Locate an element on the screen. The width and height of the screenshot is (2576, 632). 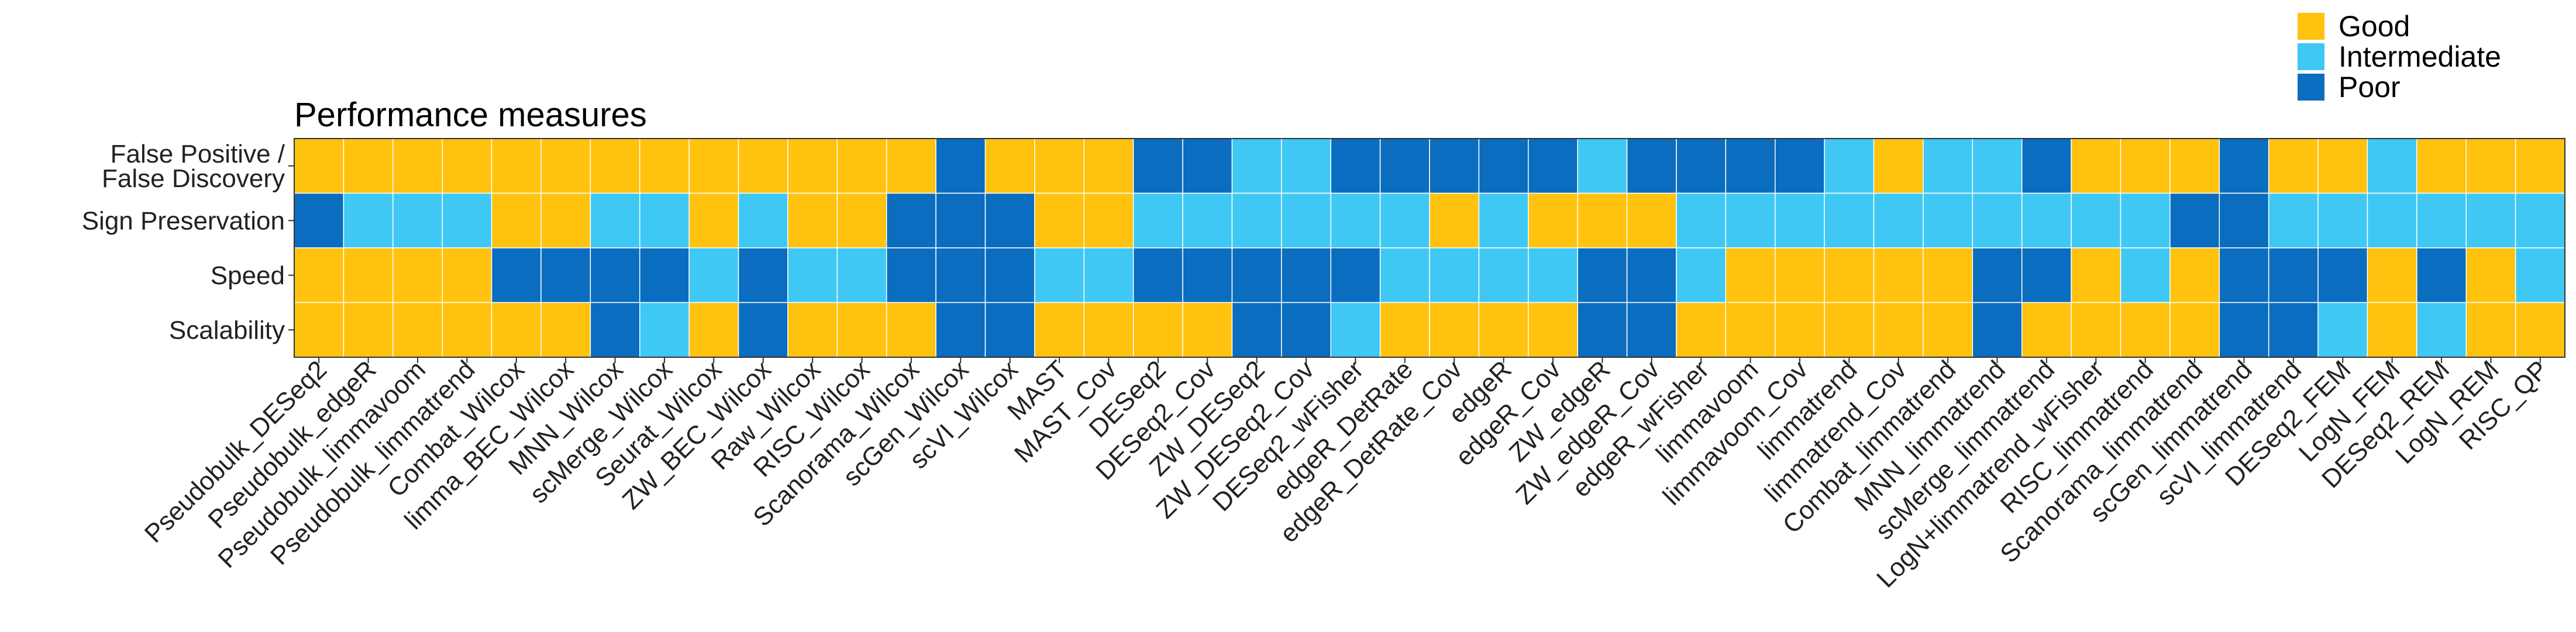
row-label-false-positive-false-discovery: False Positive / False Discovery is located at coordinates (193, 166).